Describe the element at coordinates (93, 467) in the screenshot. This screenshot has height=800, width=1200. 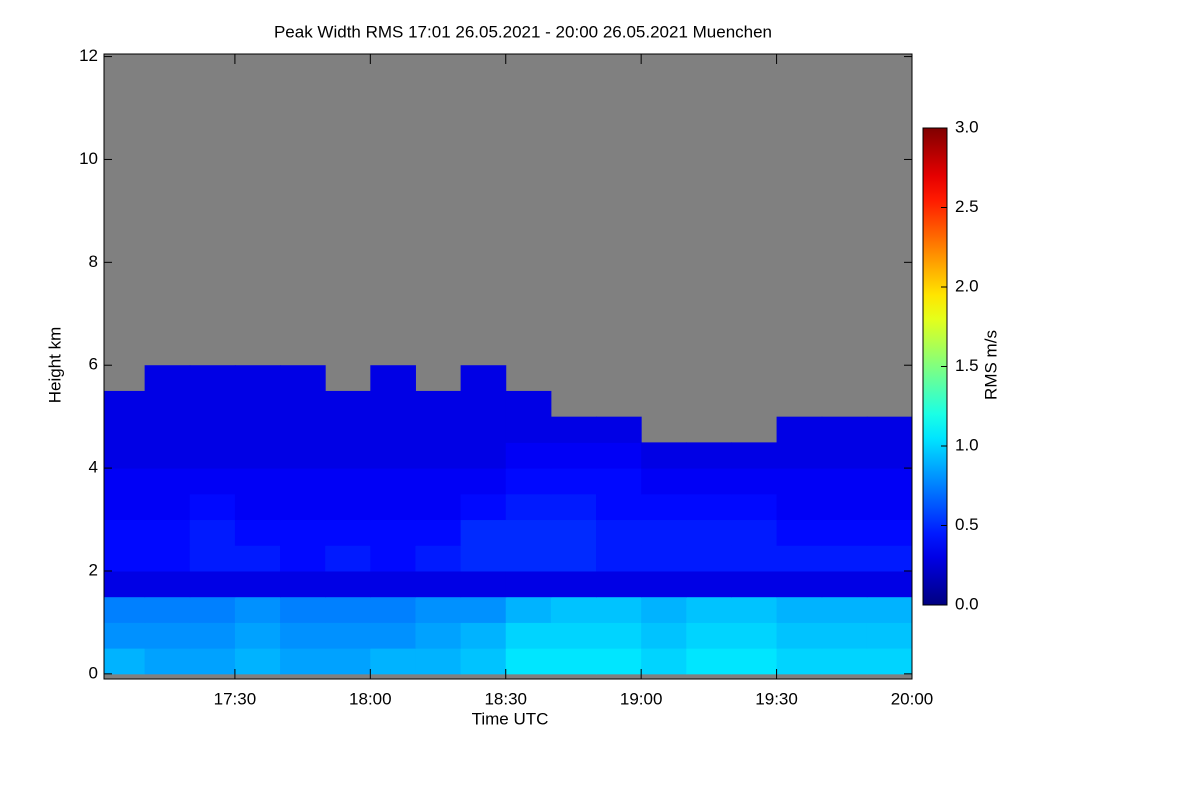
I see `y-tick-label: 4` at that location.